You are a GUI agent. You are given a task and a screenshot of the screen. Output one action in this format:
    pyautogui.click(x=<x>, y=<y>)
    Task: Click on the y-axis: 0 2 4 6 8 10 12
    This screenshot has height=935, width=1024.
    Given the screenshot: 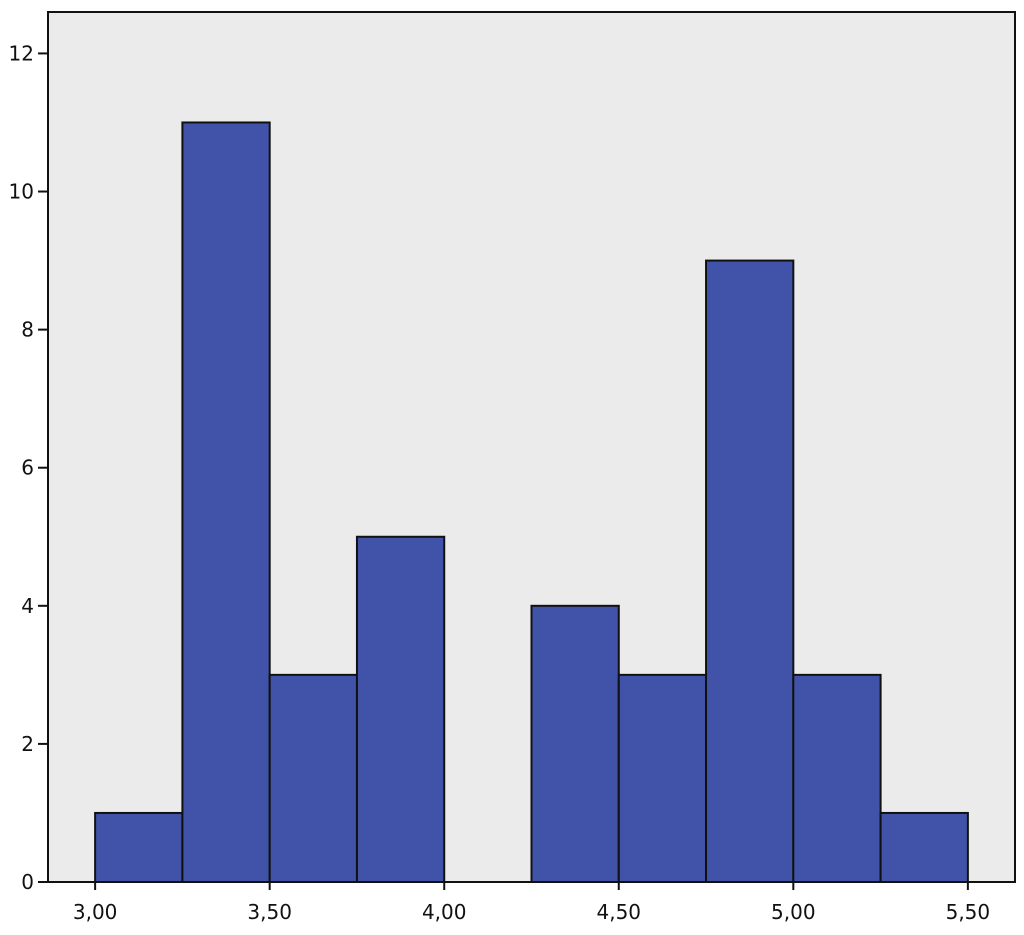 What is the action you would take?
    pyautogui.click(x=28, y=467)
    